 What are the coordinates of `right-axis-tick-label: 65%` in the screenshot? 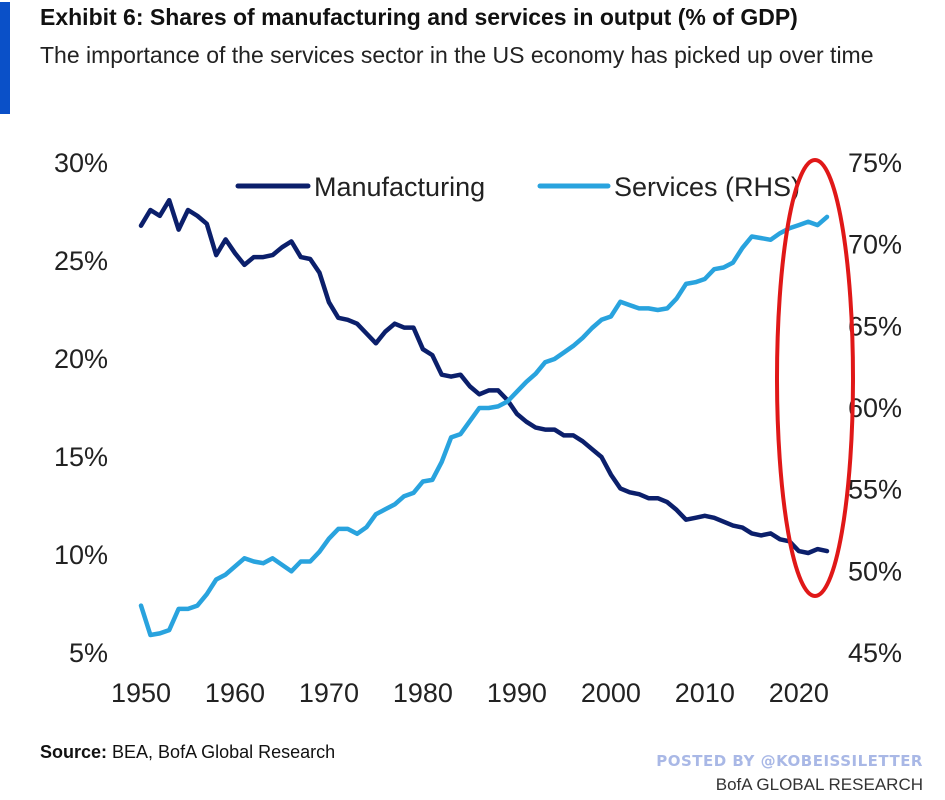 It's located at (875, 326).